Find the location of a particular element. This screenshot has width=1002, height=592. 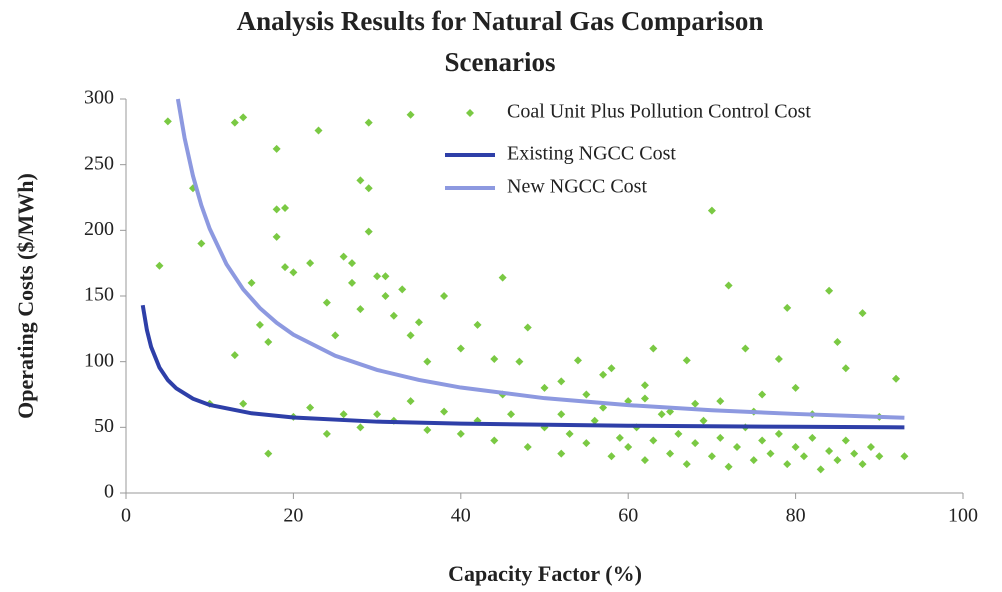

x-axis-label: Capacity Factor (%) is located at coordinates (545, 573).